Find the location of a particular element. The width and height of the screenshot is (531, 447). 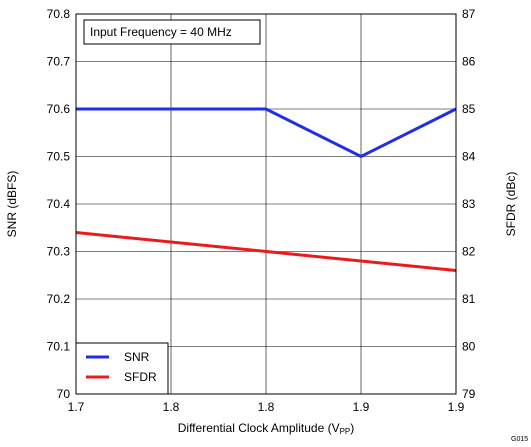

y-left-tick-label: 70.3 is located at coordinates (59, 252).